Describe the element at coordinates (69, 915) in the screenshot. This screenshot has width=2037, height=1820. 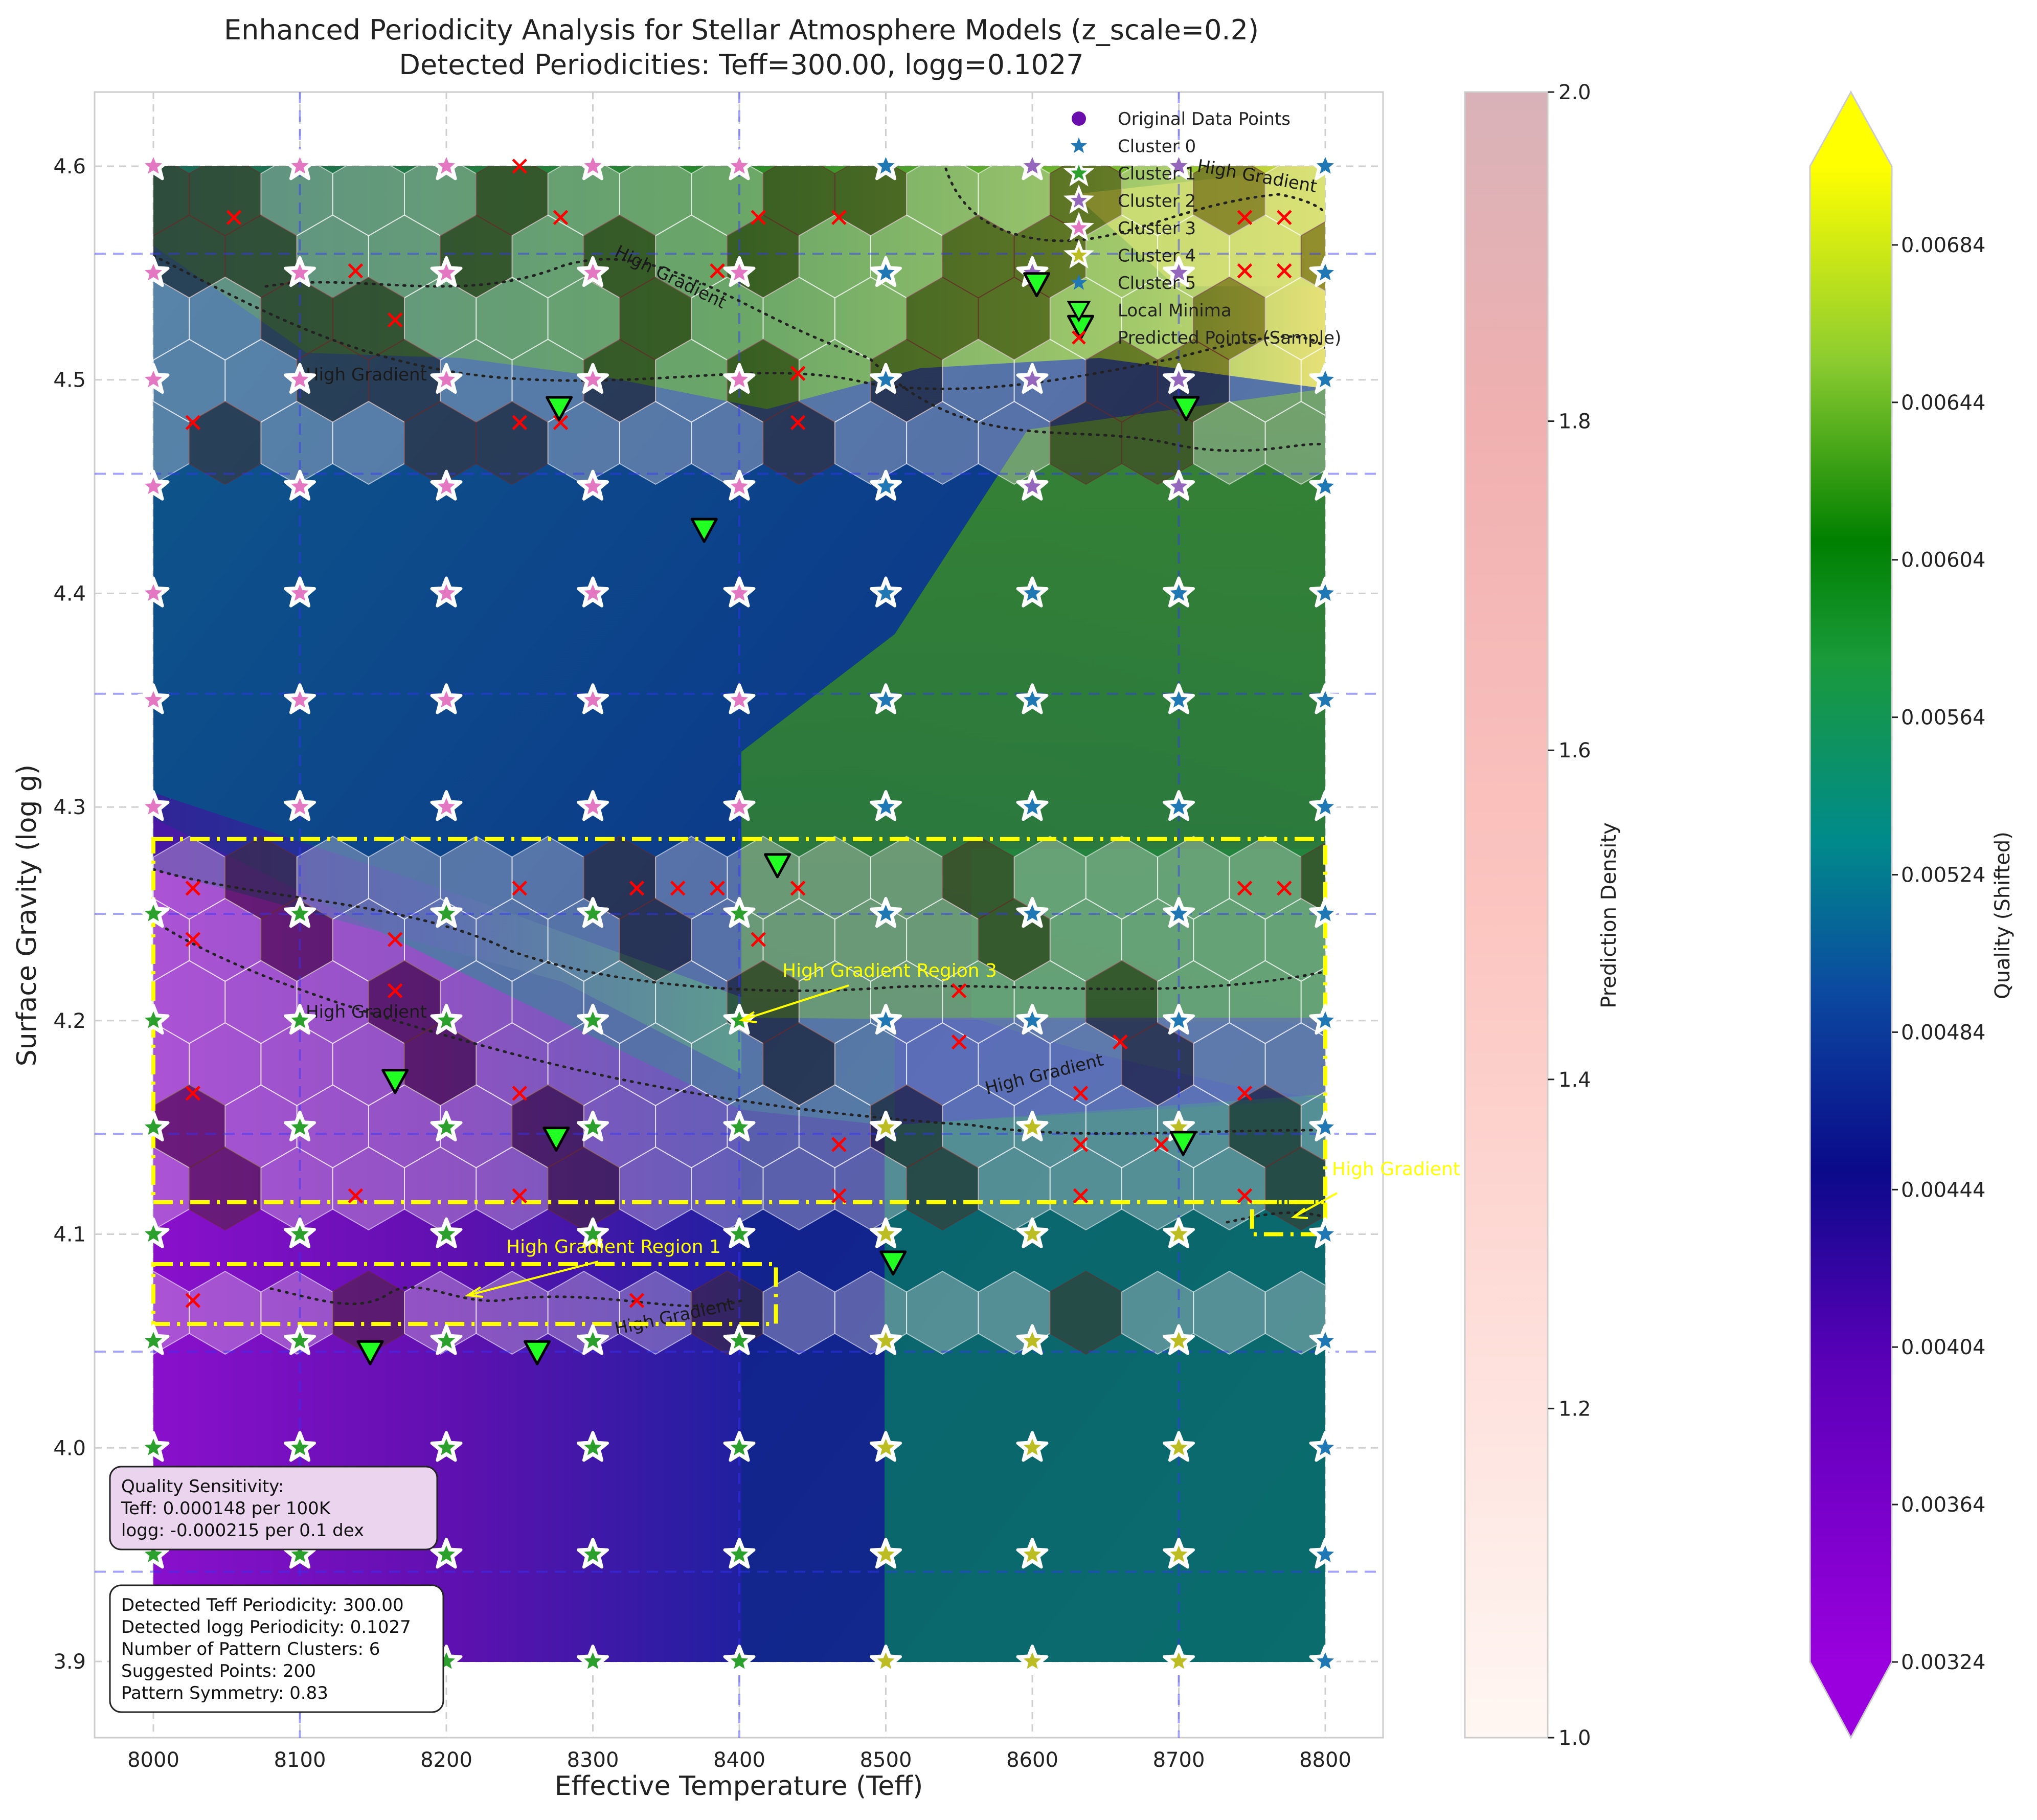
I see `y-axis-ticks: 3.9 4.0 4.1 4.2 4.3 4.4 4.5 4.6` at that location.